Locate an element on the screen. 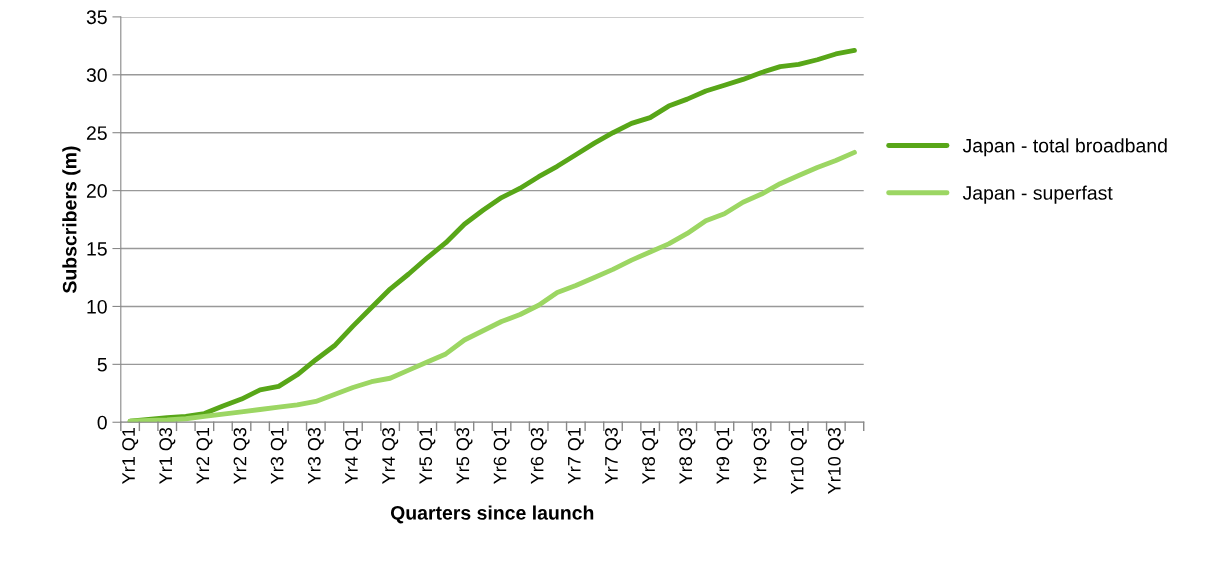 This screenshot has height=563, width=1208. x-axis-title: Quarters since launch is located at coordinates (492, 514).